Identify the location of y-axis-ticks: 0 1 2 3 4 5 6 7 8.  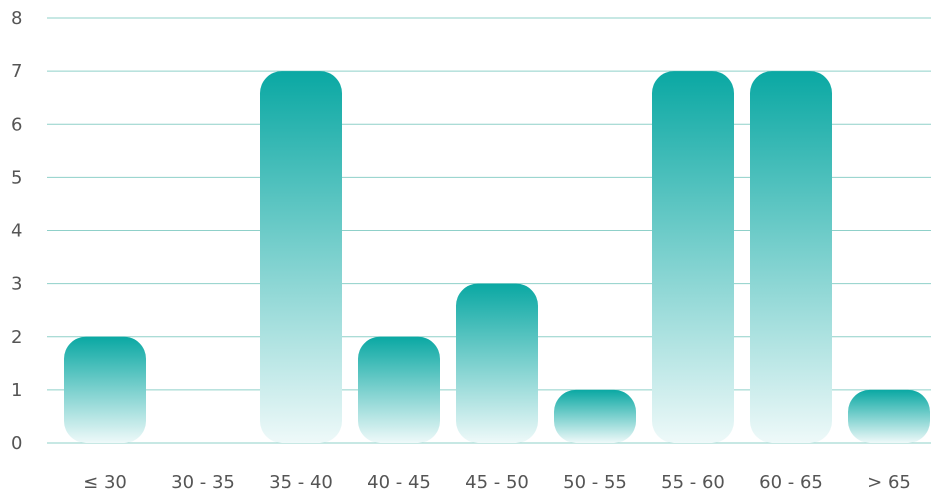
(16, 231).